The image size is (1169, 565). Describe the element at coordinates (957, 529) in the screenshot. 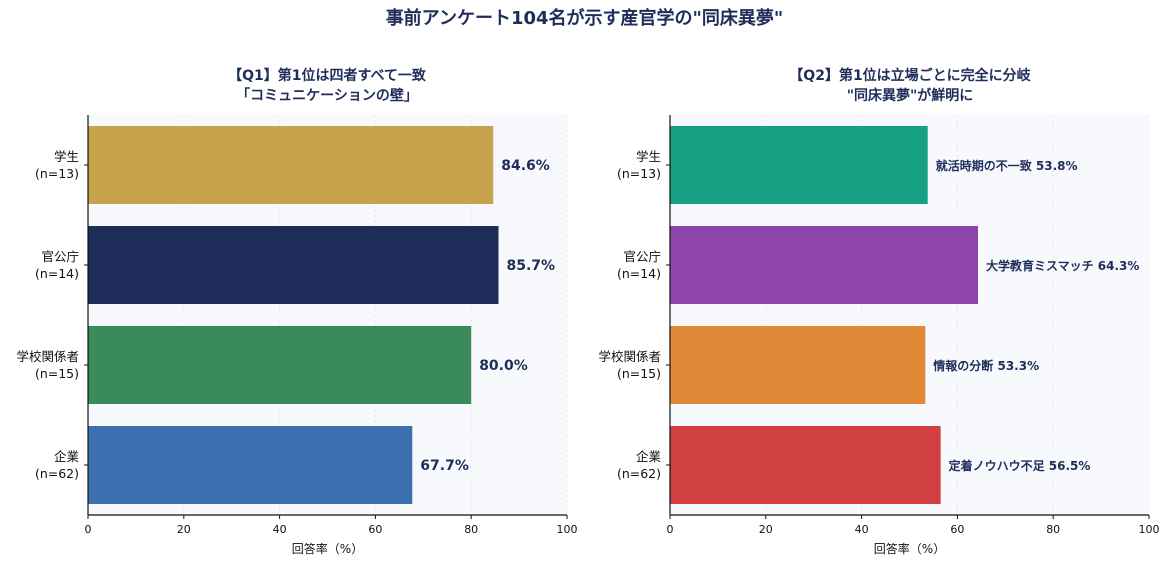

I see `q2-xtick-label: 60` at that location.